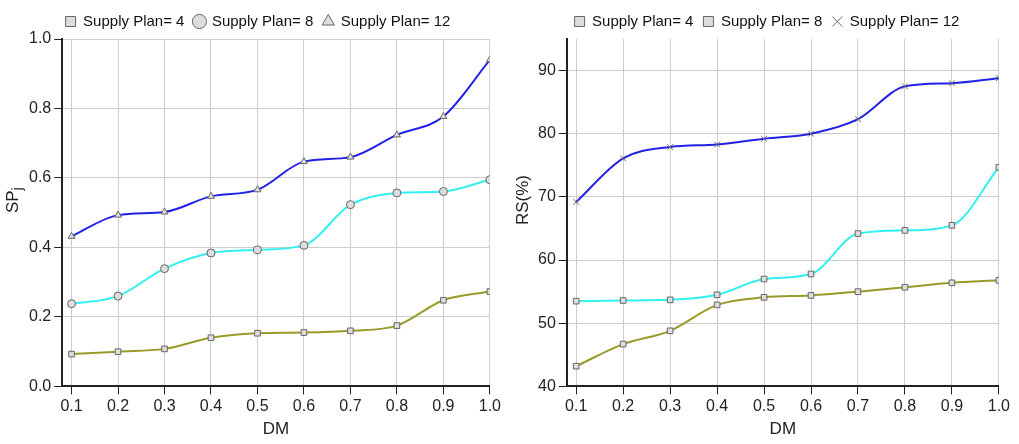 Image resolution: width=1019 pixels, height=444 pixels. What do you see at coordinates (547, 196) in the screenshot?
I see `y-tick-label: 70` at bounding box center [547, 196].